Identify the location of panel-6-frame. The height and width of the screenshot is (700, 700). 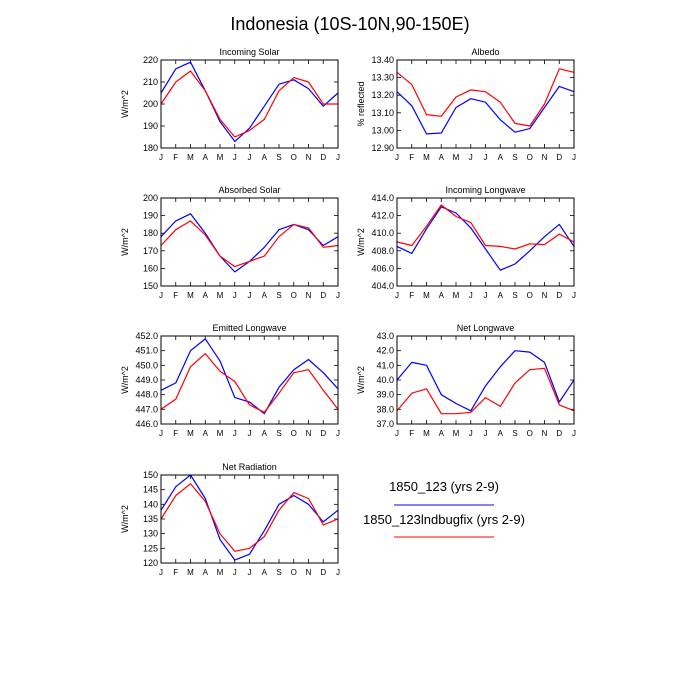
(485, 380).